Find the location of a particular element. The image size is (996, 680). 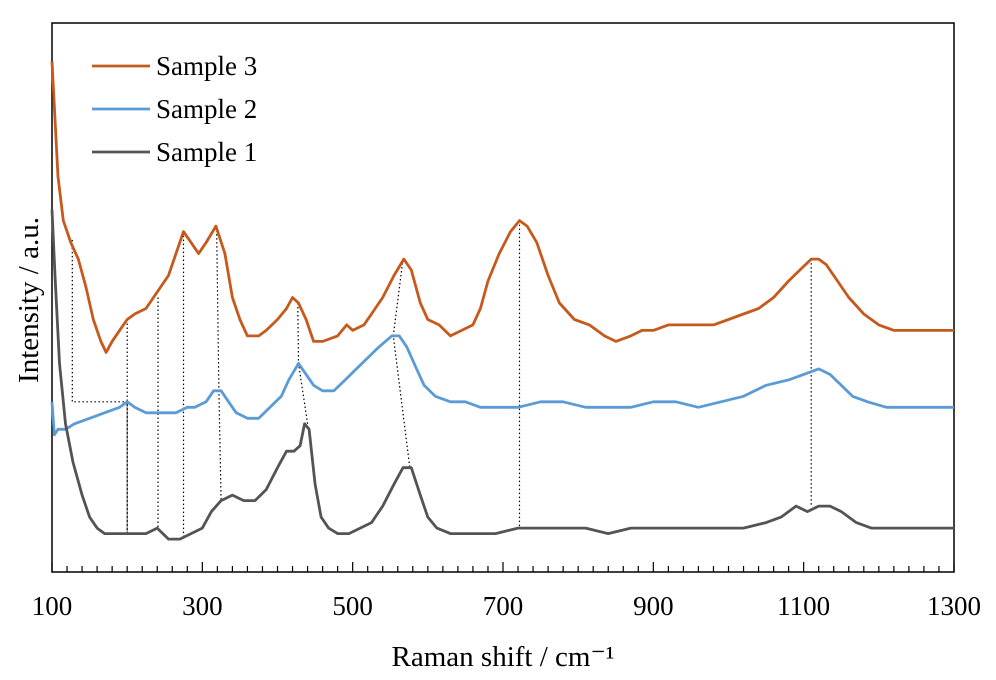

y-axis-title: Intensity / a.u. is located at coordinates (29, 300).